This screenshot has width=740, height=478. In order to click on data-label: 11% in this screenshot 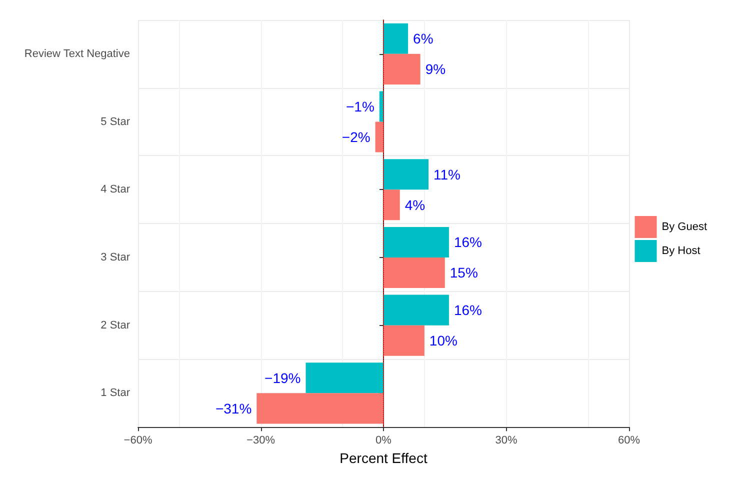, I will do `click(447, 174)`.